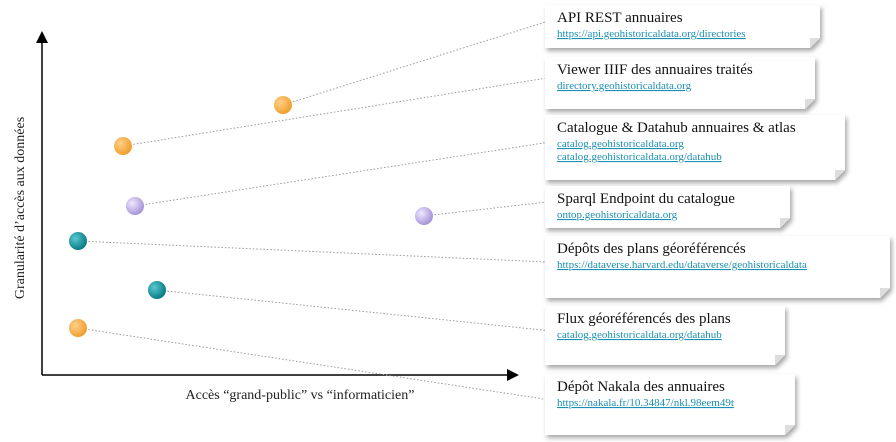 The width and height of the screenshot is (896, 442). What do you see at coordinates (620, 144) in the screenshot?
I see `card-link: catalog.geohistoricaldata.org` at bounding box center [620, 144].